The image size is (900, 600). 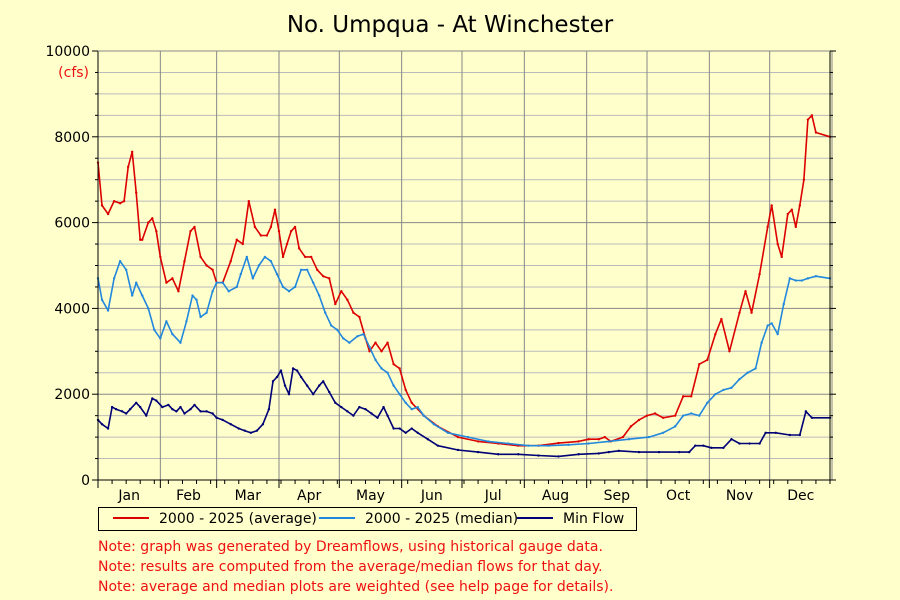 What do you see at coordinates (72, 309) in the screenshot?
I see `y-tick-label: 4000` at bounding box center [72, 309].